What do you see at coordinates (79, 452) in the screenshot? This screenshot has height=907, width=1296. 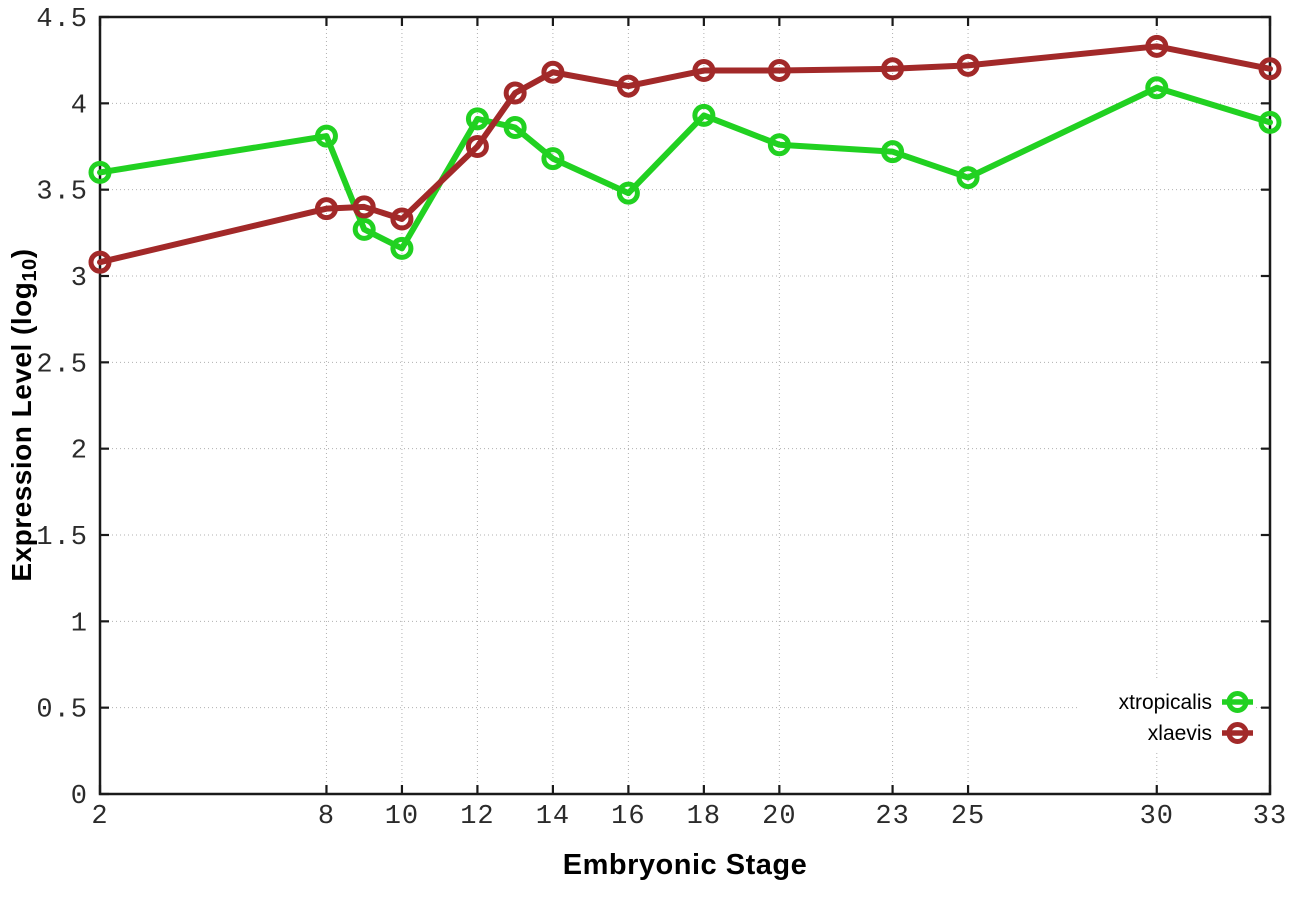 I see `y-tick-label: 2` at bounding box center [79, 452].